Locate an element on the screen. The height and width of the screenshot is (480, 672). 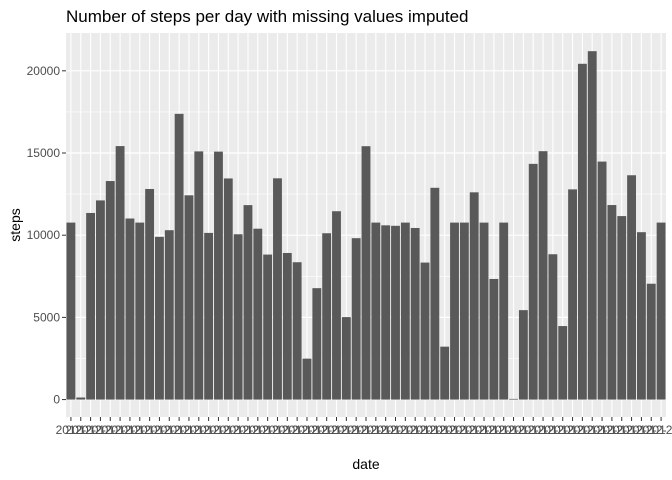
y-tick-label: 10000 is located at coordinates (44, 235).